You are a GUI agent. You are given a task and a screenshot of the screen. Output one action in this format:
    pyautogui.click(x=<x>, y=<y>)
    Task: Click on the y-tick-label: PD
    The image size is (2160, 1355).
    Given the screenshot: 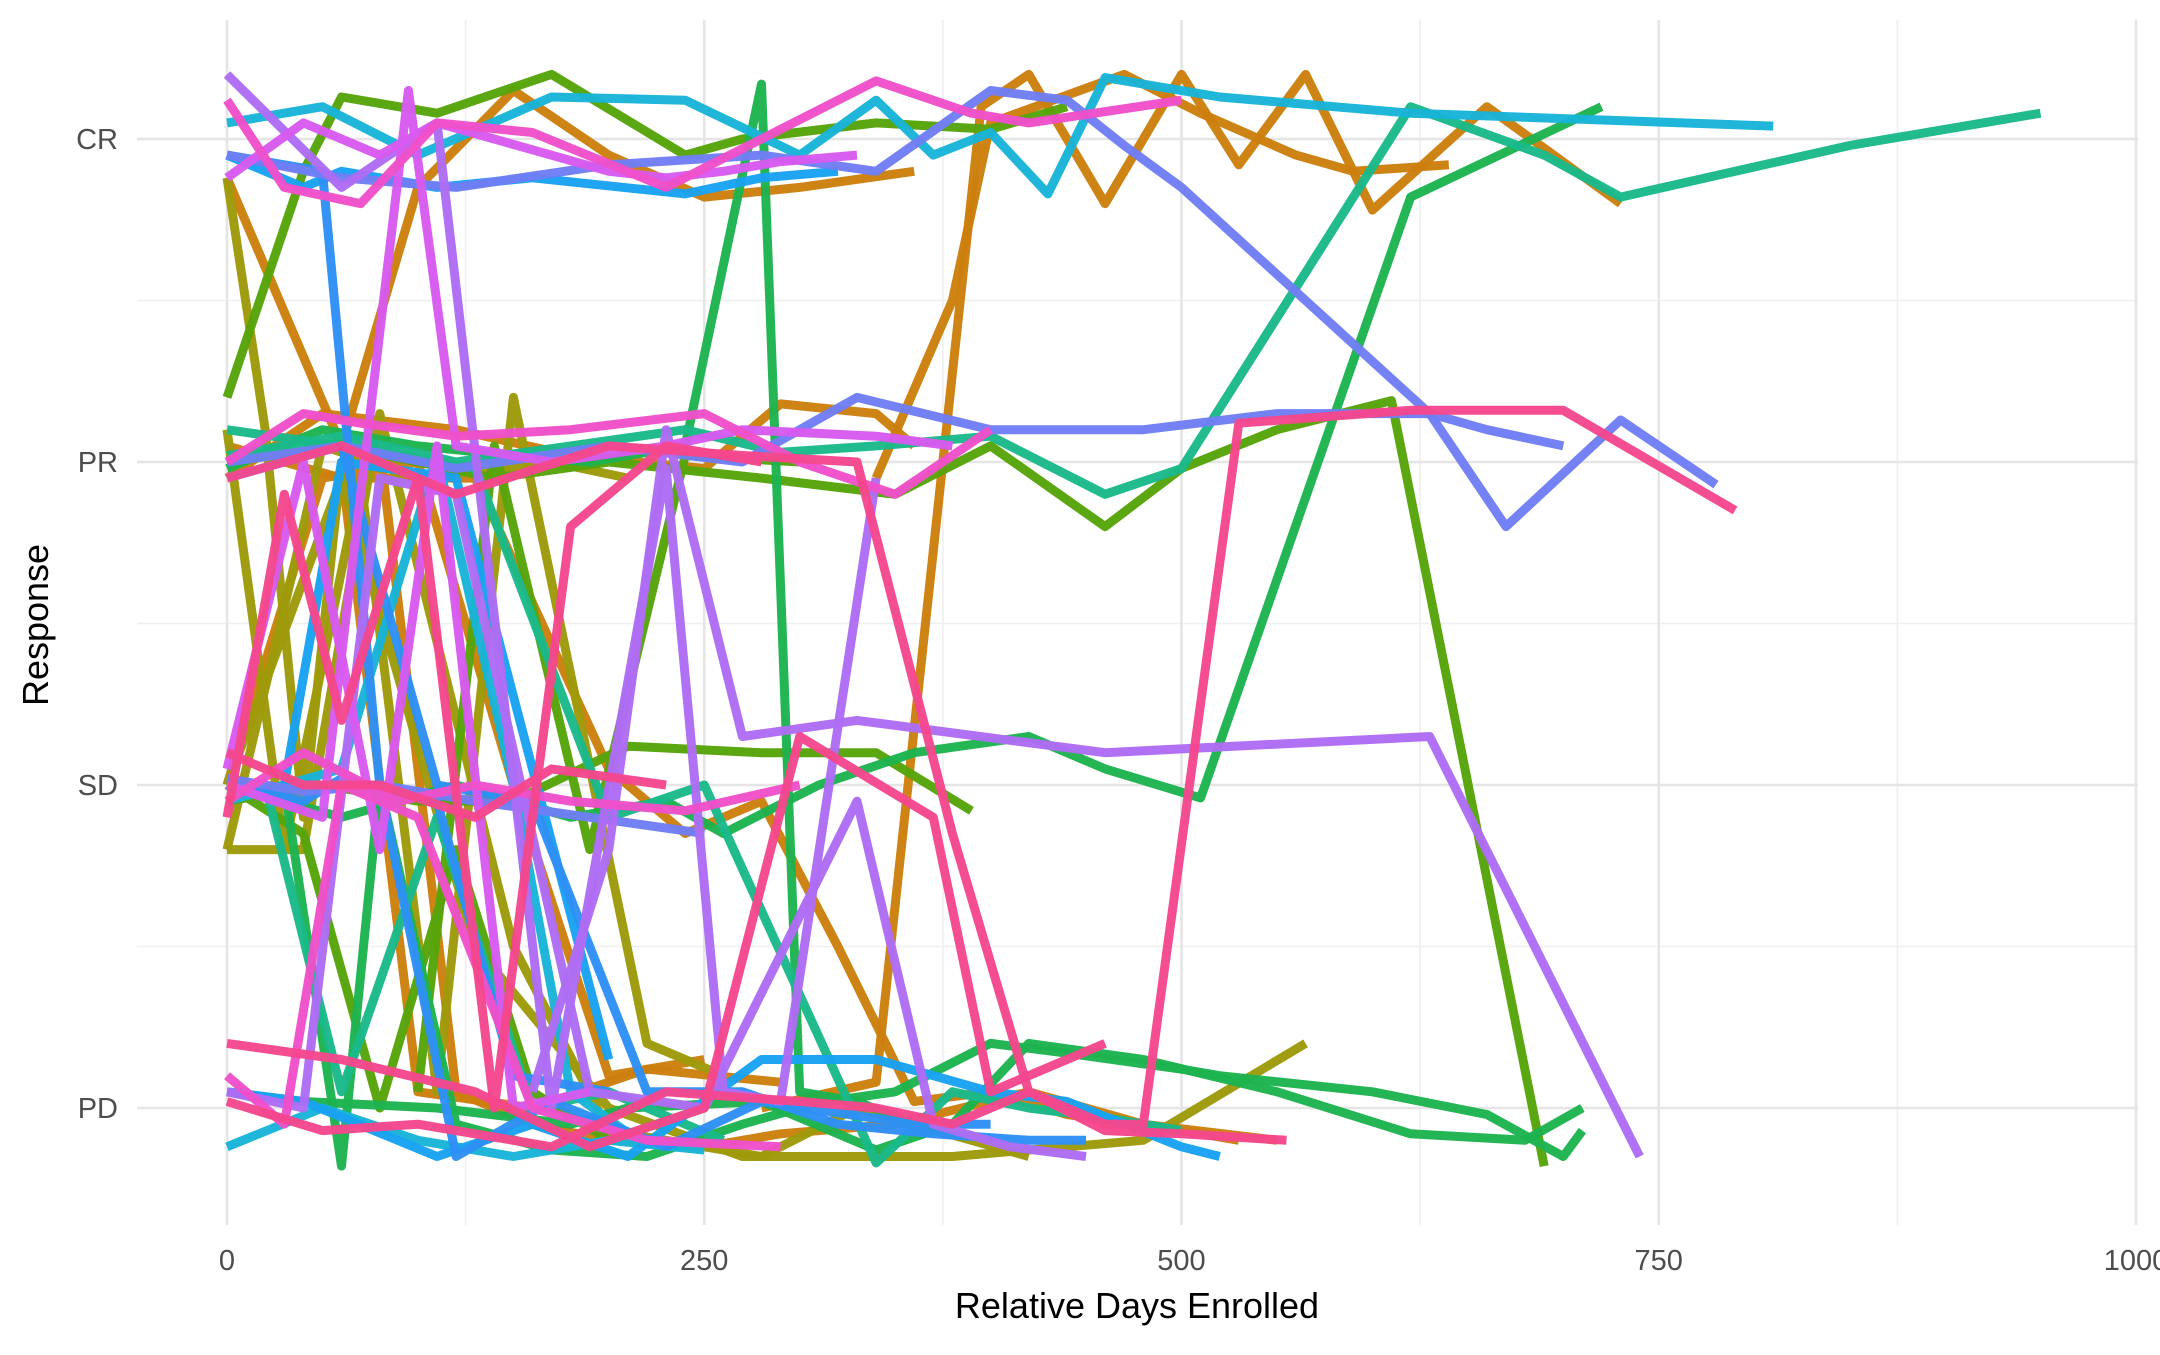 What is the action you would take?
    pyautogui.click(x=98, y=1109)
    